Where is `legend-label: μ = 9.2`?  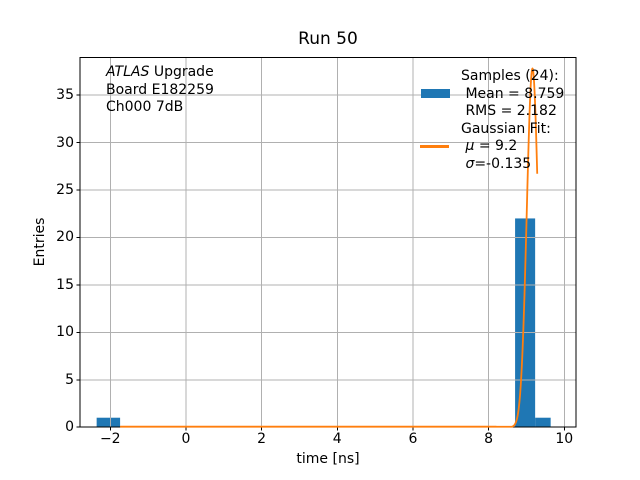 legend-label: μ = 9.2 is located at coordinates (489, 146).